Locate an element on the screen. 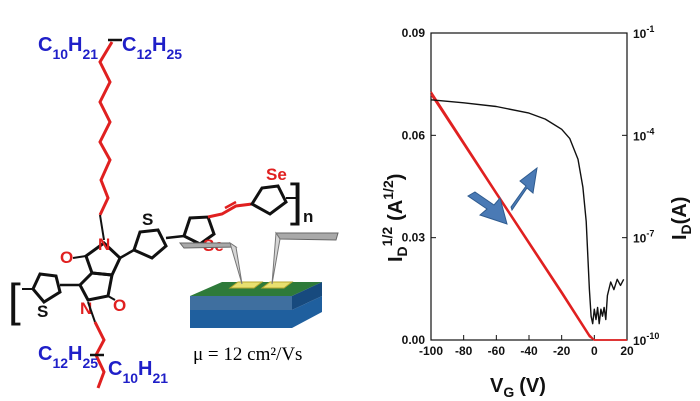  x-tick-label: -20 is located at coordinates (562, 351).